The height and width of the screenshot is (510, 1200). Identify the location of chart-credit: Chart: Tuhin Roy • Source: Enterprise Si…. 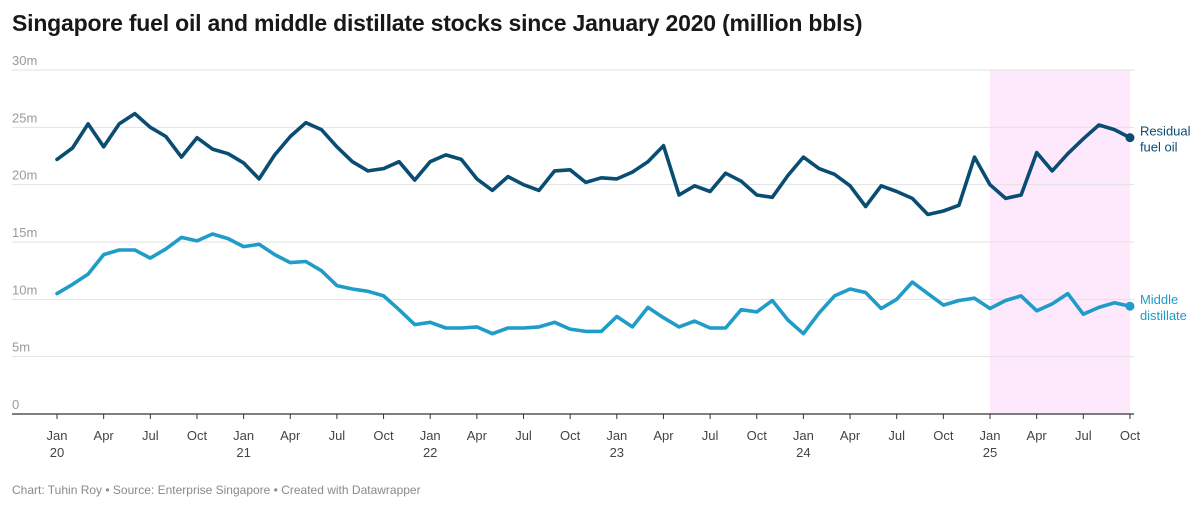
(216, 490).